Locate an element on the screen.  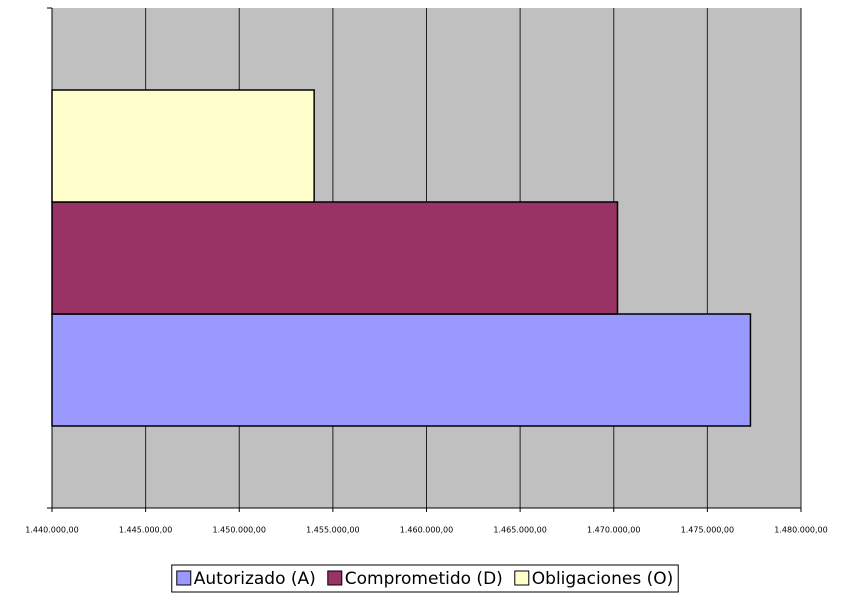
x-tick-label: 1.465.000,00 is located at coordinates (519, 530).